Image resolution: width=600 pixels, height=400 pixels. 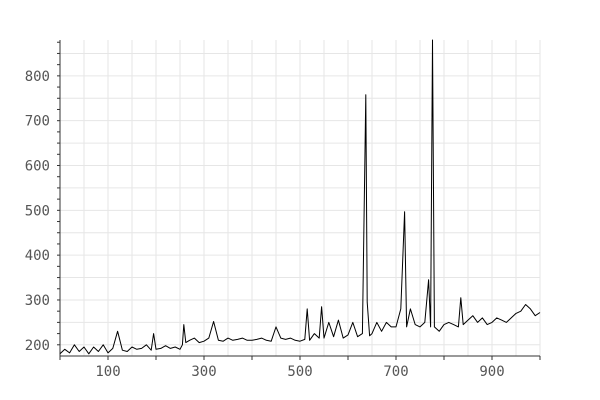 I want to click on y-tick-label: 600, so click(x=37, y=167).